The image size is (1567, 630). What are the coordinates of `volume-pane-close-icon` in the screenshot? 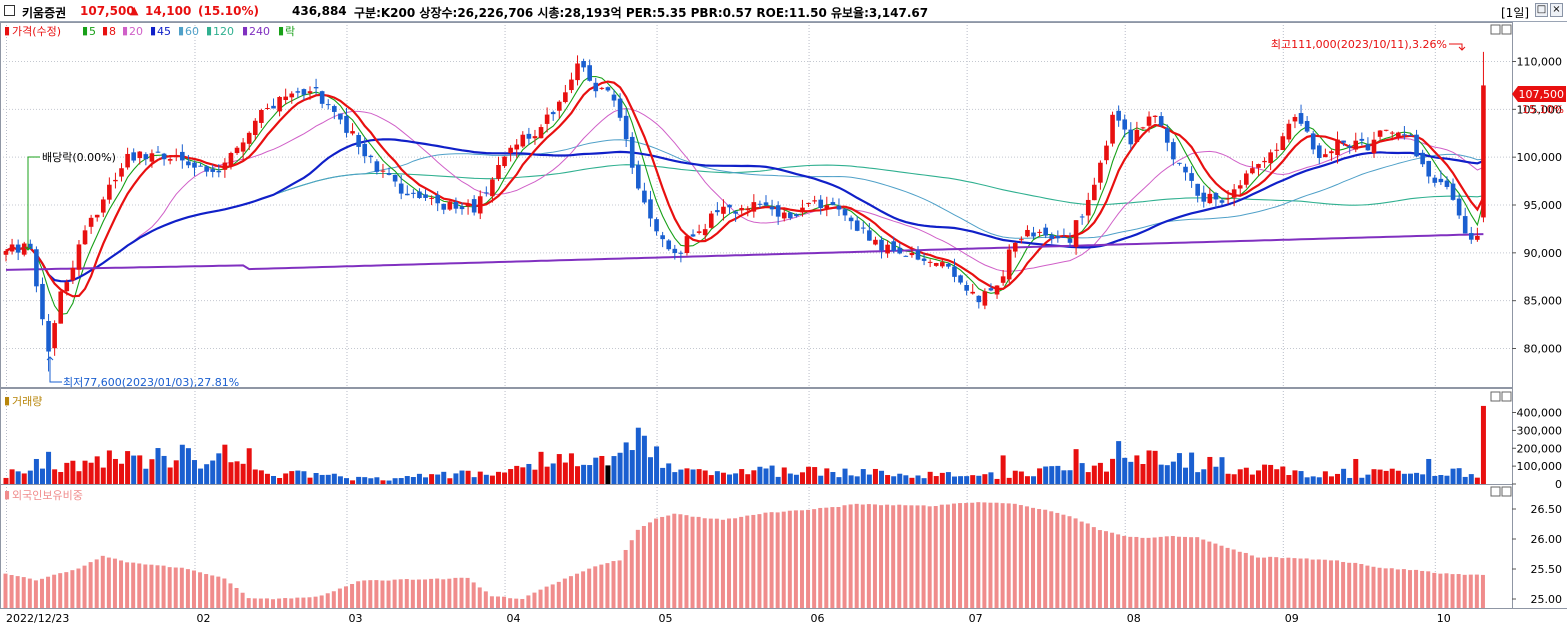 It's located at (1506, 396).